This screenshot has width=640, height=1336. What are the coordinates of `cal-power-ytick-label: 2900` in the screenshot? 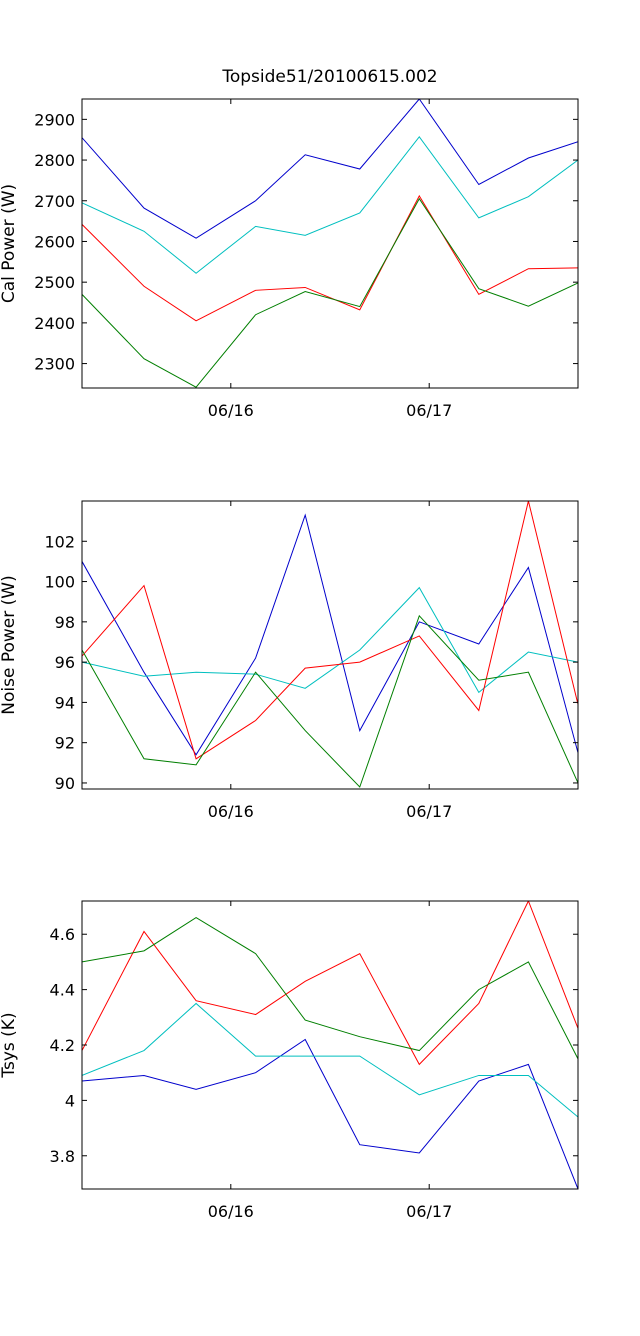 It's located at (54, 119).